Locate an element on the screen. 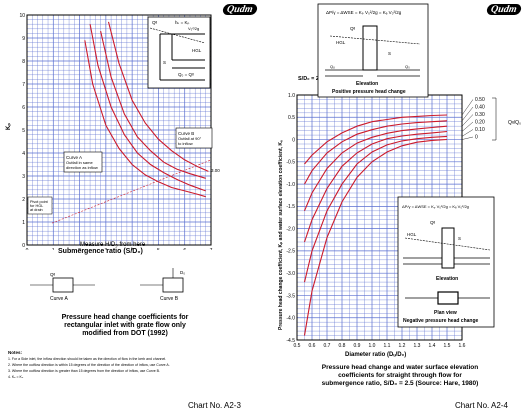 This screenshot has width=531, height=412. svg-text: to inflow is located at coordinates (185, 143).